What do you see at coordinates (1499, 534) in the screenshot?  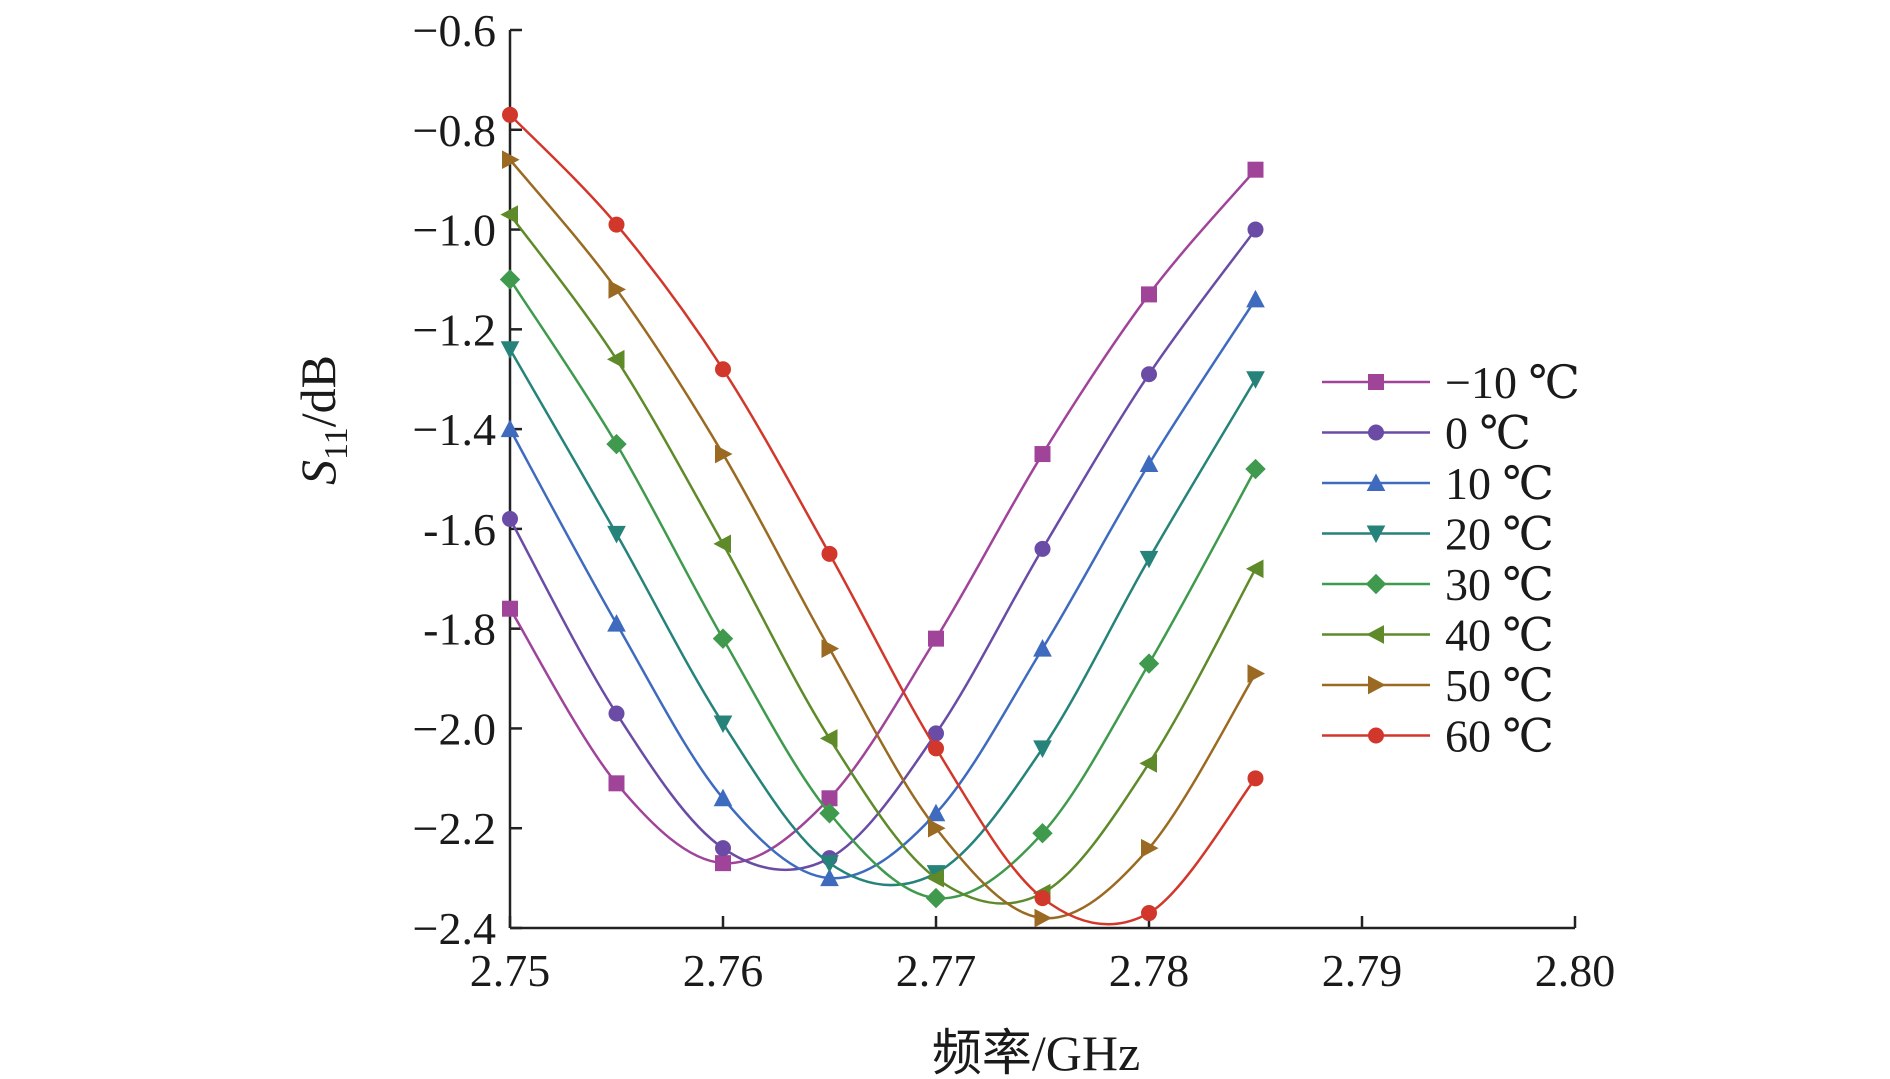 I see `legend-label: 20 ℃` at bounding box center [1499, 534].